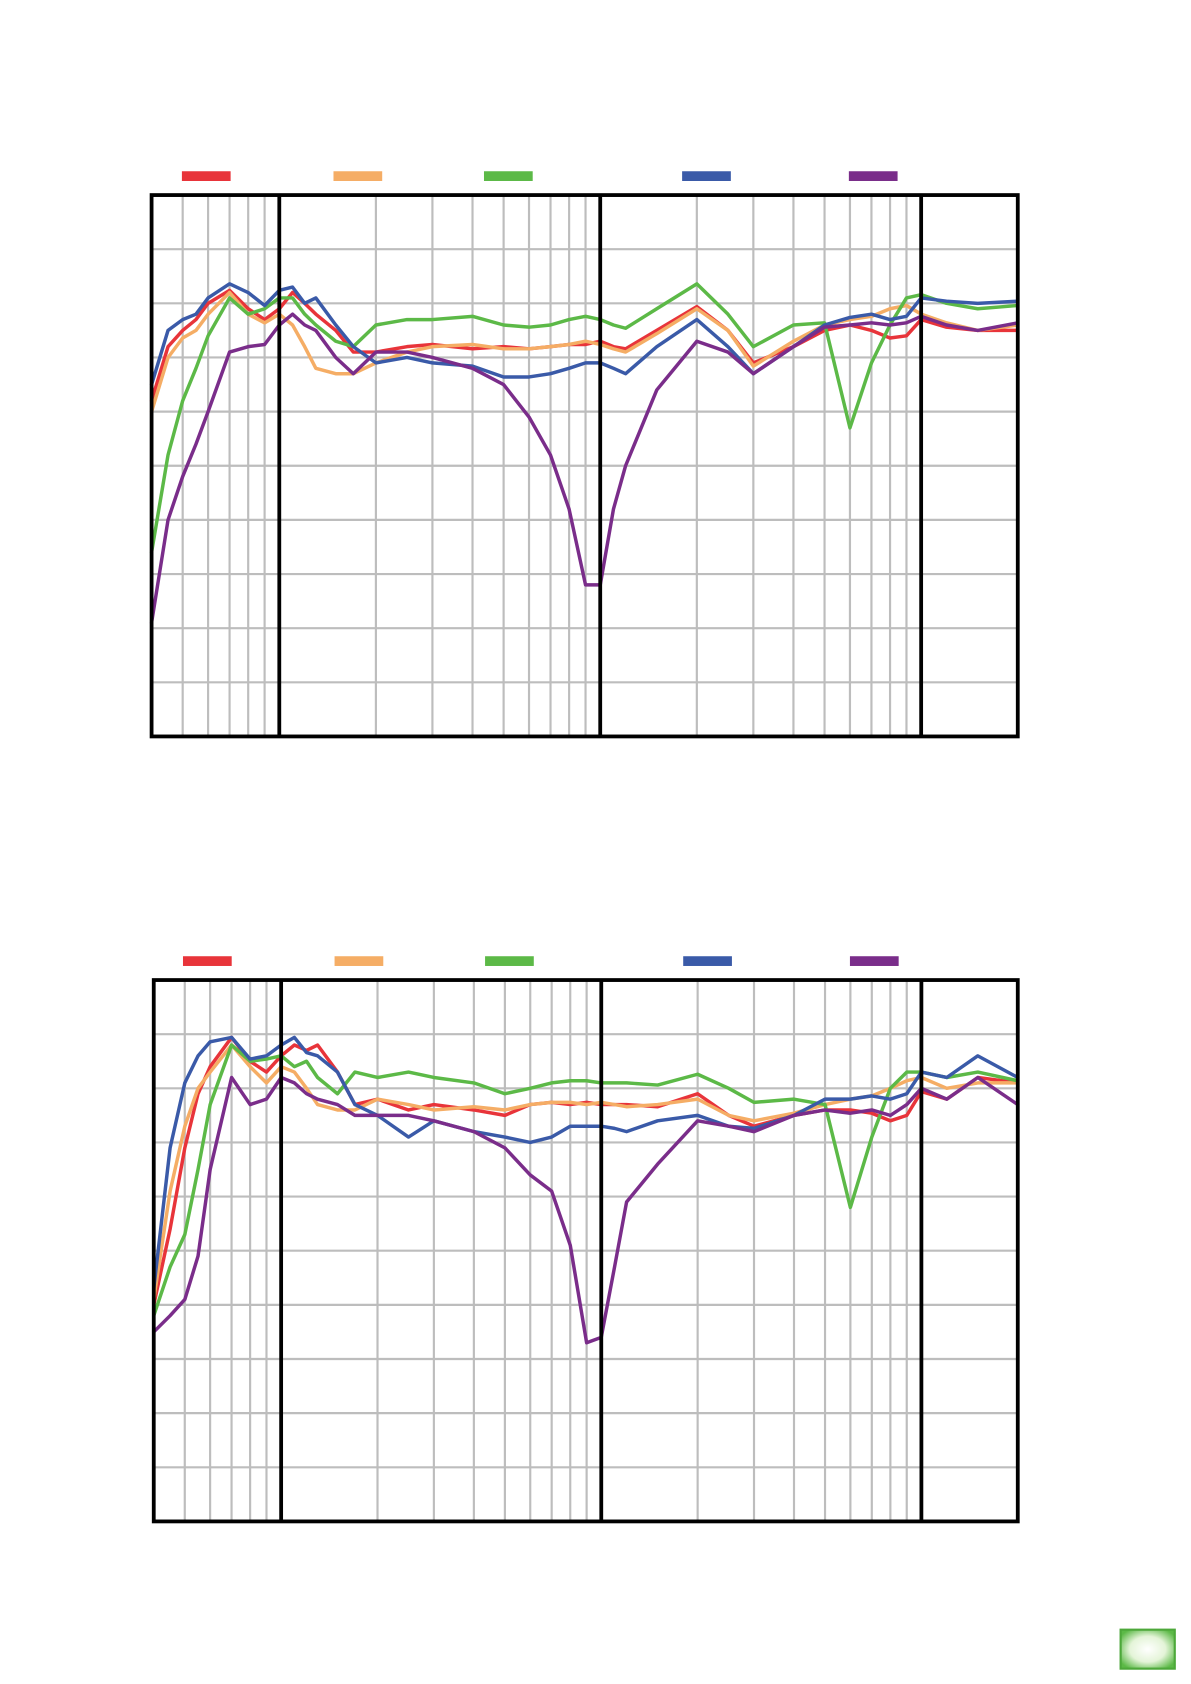  I want to click on page-marker, so click(1147, 1649).